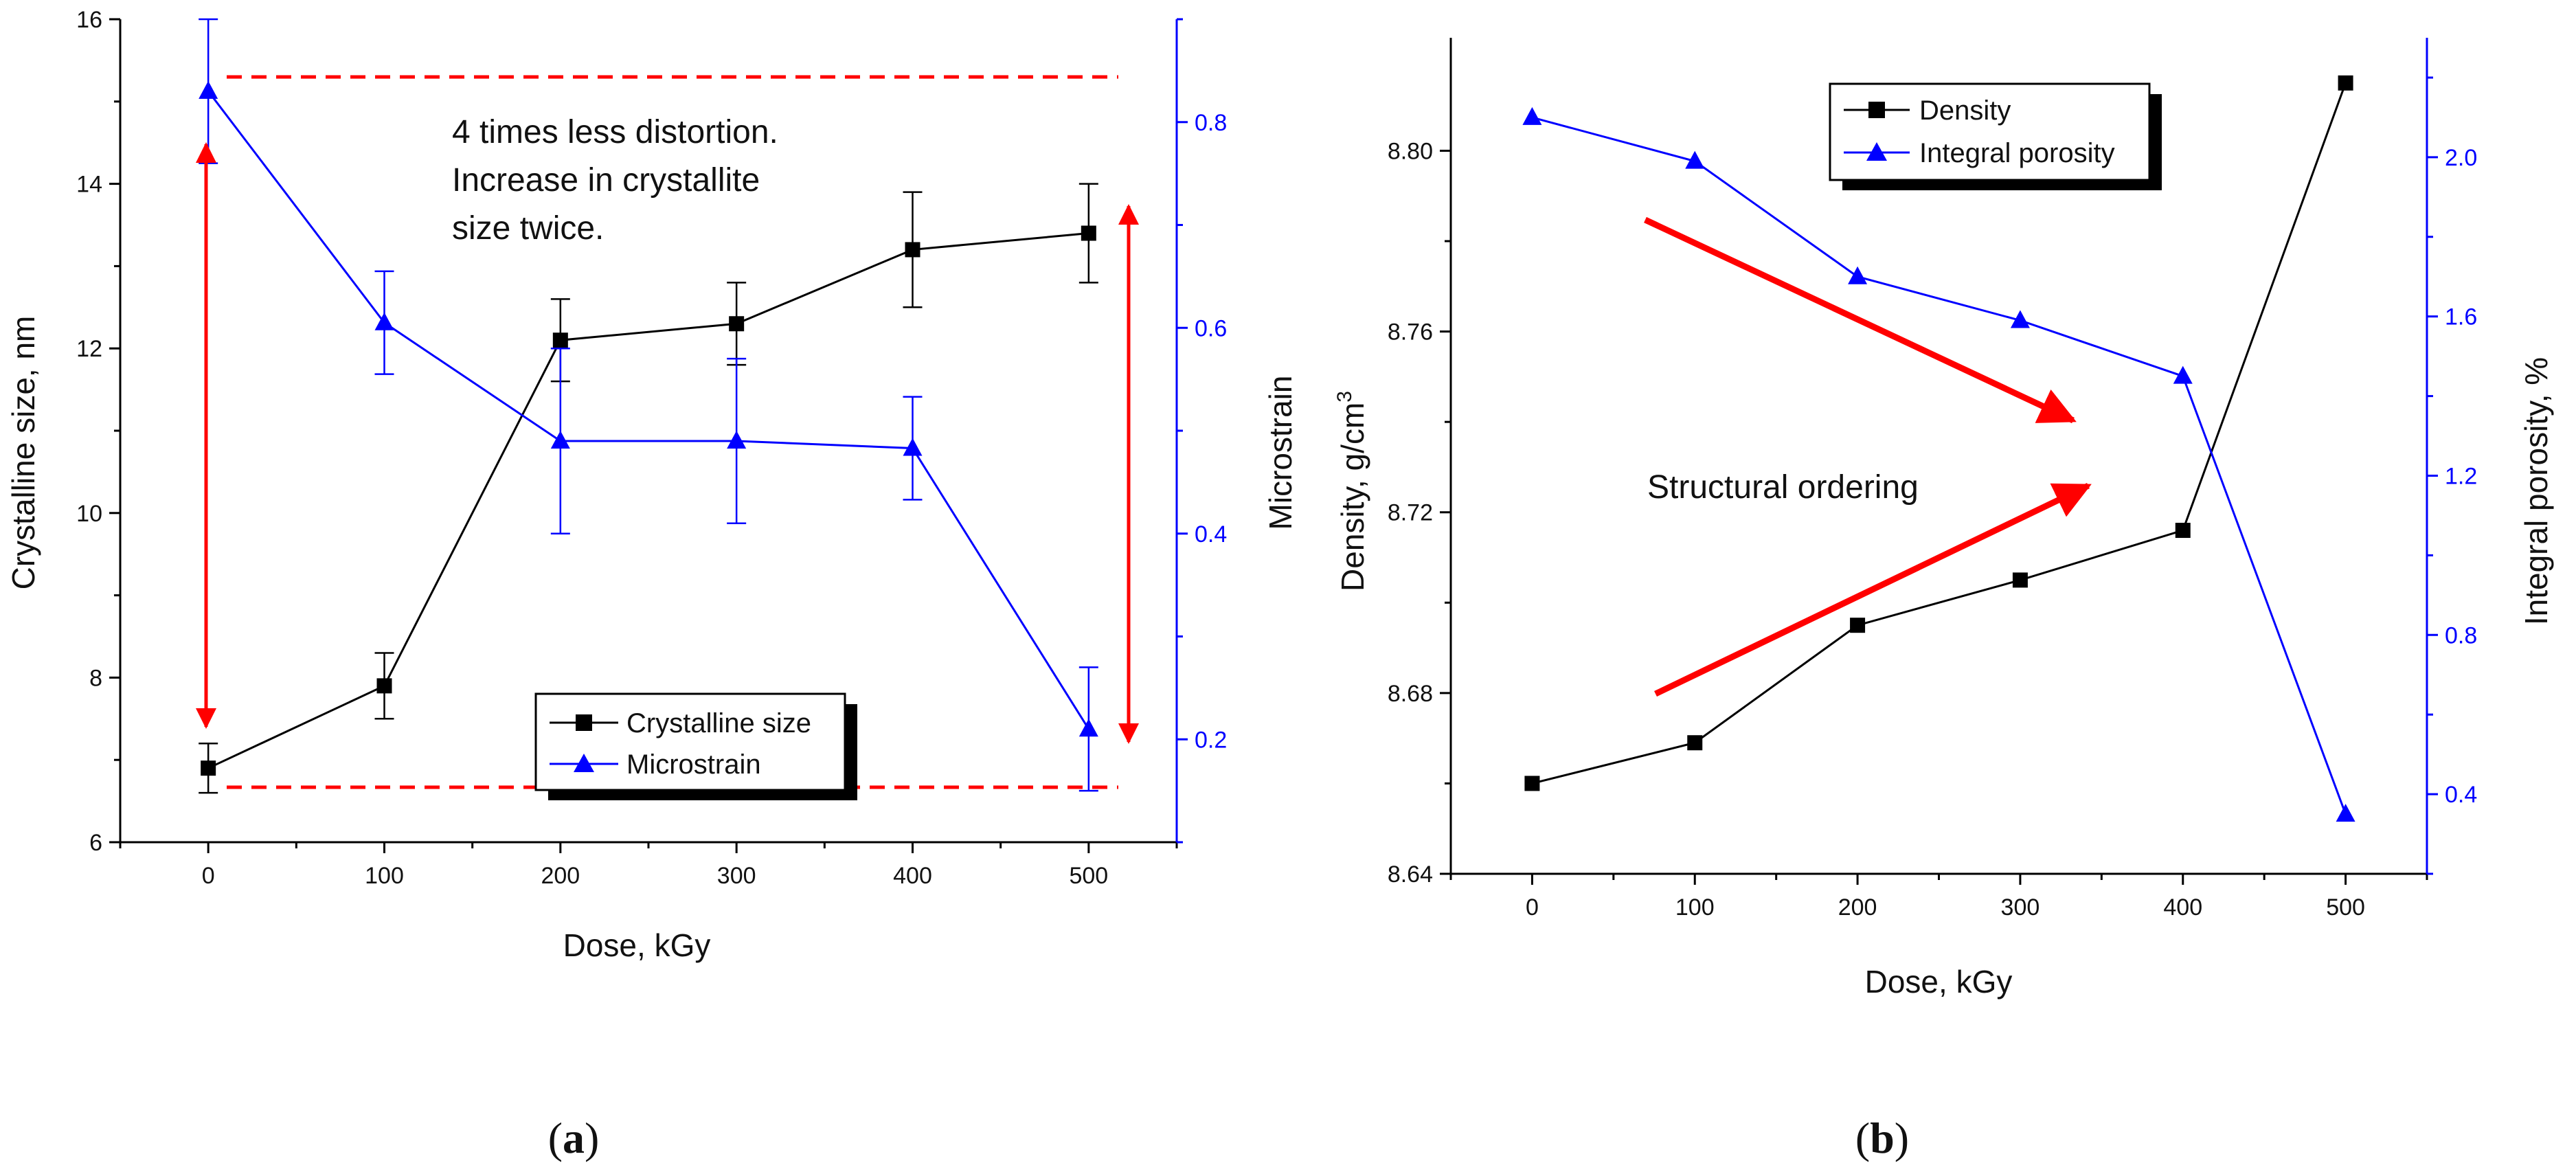 This screenshot has height=1174, width=2576. What do you see at coordinates (574, 1138) in the screenshot?
I see `a-panel-label: (a)` at bounding box center [574, 1138].